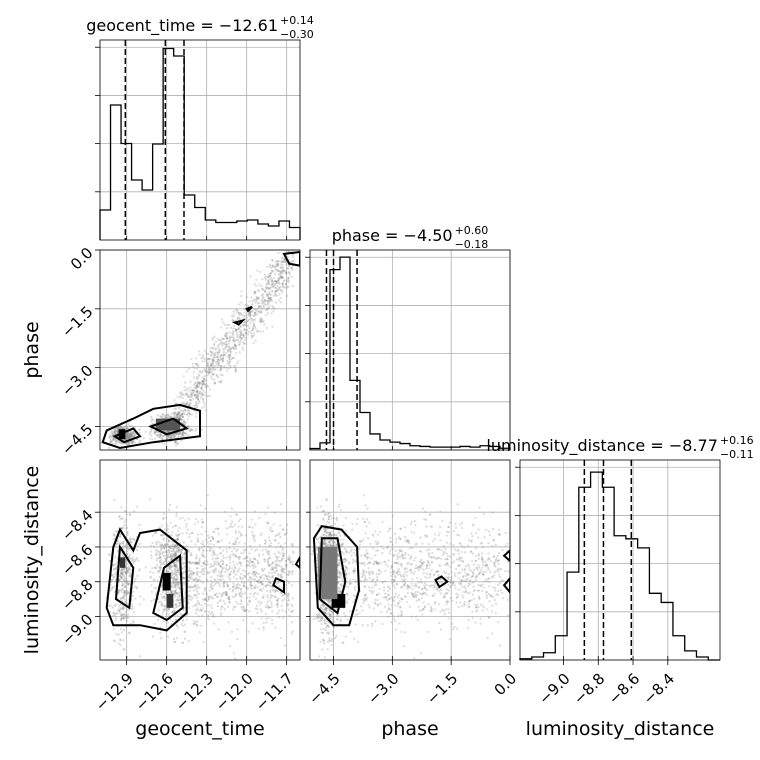 This screenshot has width=760, height=760. What do you see at coordinates (238, 322) in the screenshot?
I see `contour-line` at bounding box center [238, 322].